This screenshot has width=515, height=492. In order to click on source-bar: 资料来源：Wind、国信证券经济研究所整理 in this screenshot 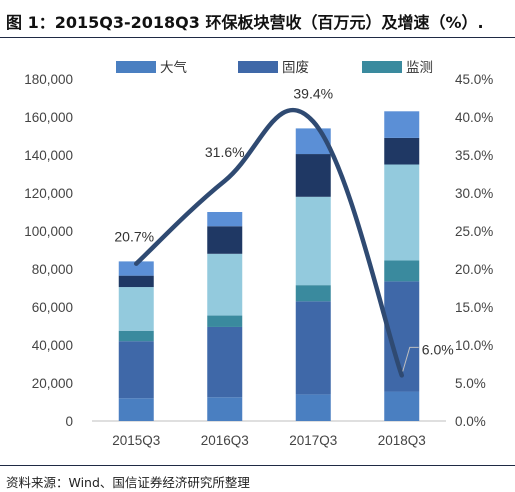, I will do `click(257, 478)`.